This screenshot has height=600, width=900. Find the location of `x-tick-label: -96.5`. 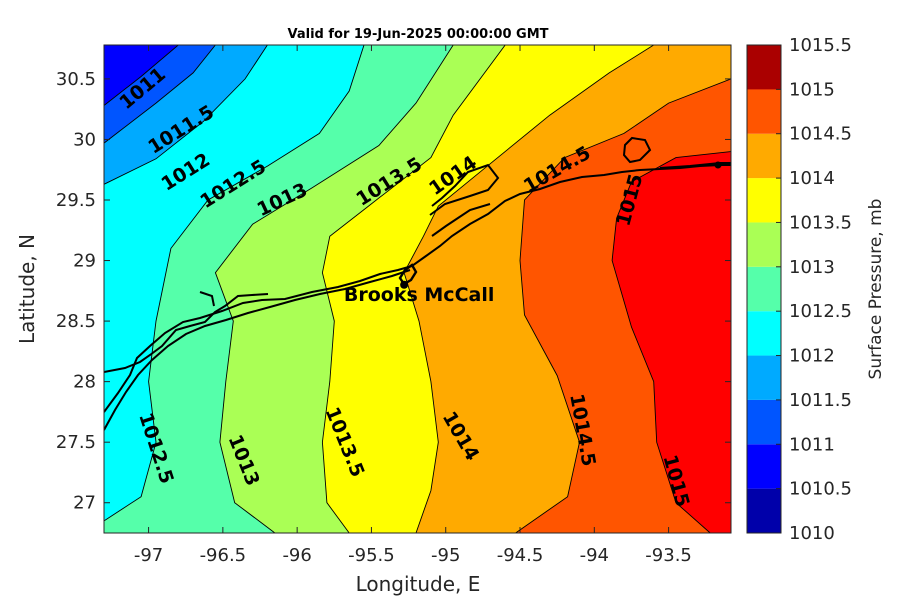

x-tick-label: -96.5 is located at coordinates (223, 555).